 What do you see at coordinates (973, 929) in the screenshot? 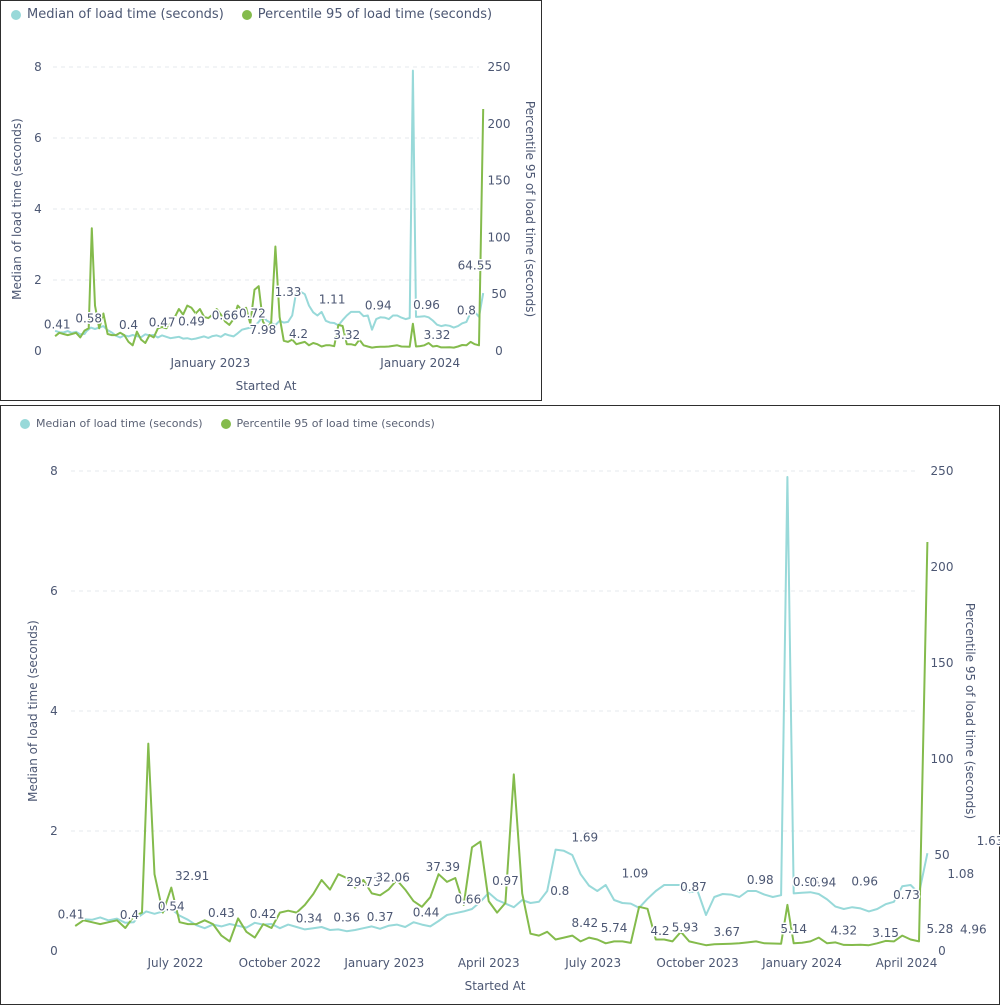
I see `p95-data-label: 4.96` at bounding box center [973, 929].